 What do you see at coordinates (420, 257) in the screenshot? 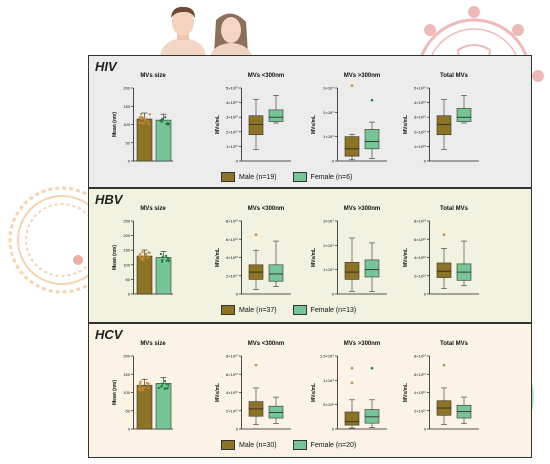
I see `y-tick-label: 4×10¹⁰` at bounding box center [420, 257].